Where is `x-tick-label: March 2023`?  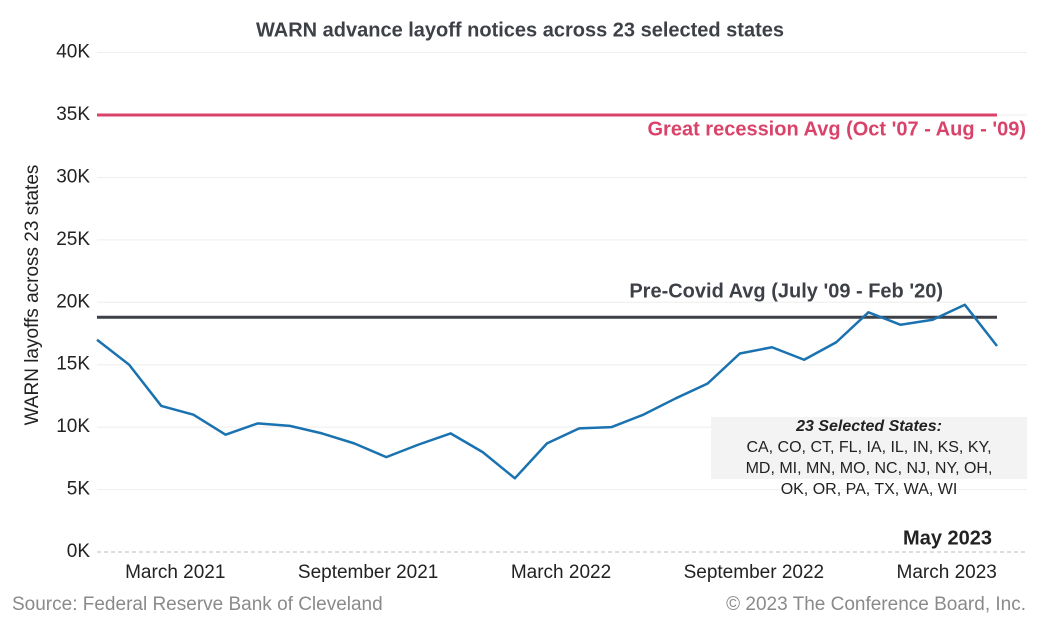
x-tick-label: March 2023 is located at coordinates (947, 572).